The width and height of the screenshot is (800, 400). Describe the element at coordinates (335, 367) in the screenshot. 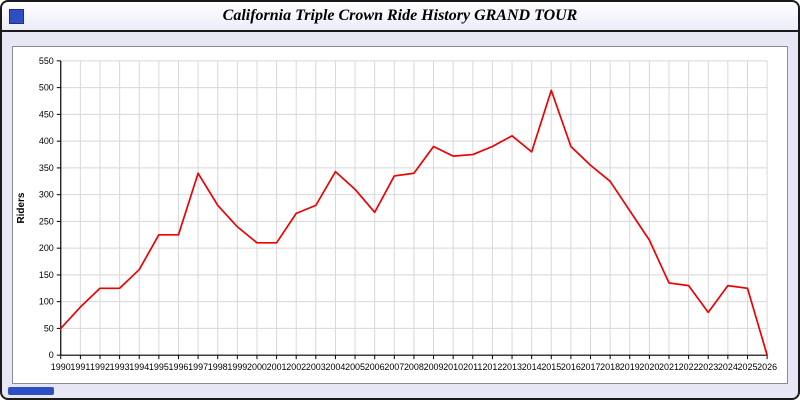

I see `svg-text: 2004` at that location.